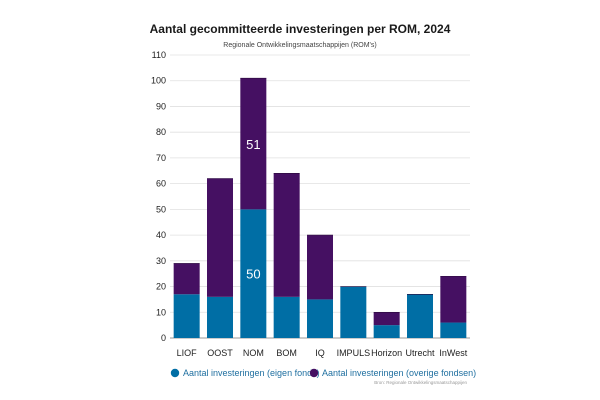 This screenshot has width=600, height=400. I want to click on legend-label-2: Aantal investeringen (overige fondsen), so click(399, 373).